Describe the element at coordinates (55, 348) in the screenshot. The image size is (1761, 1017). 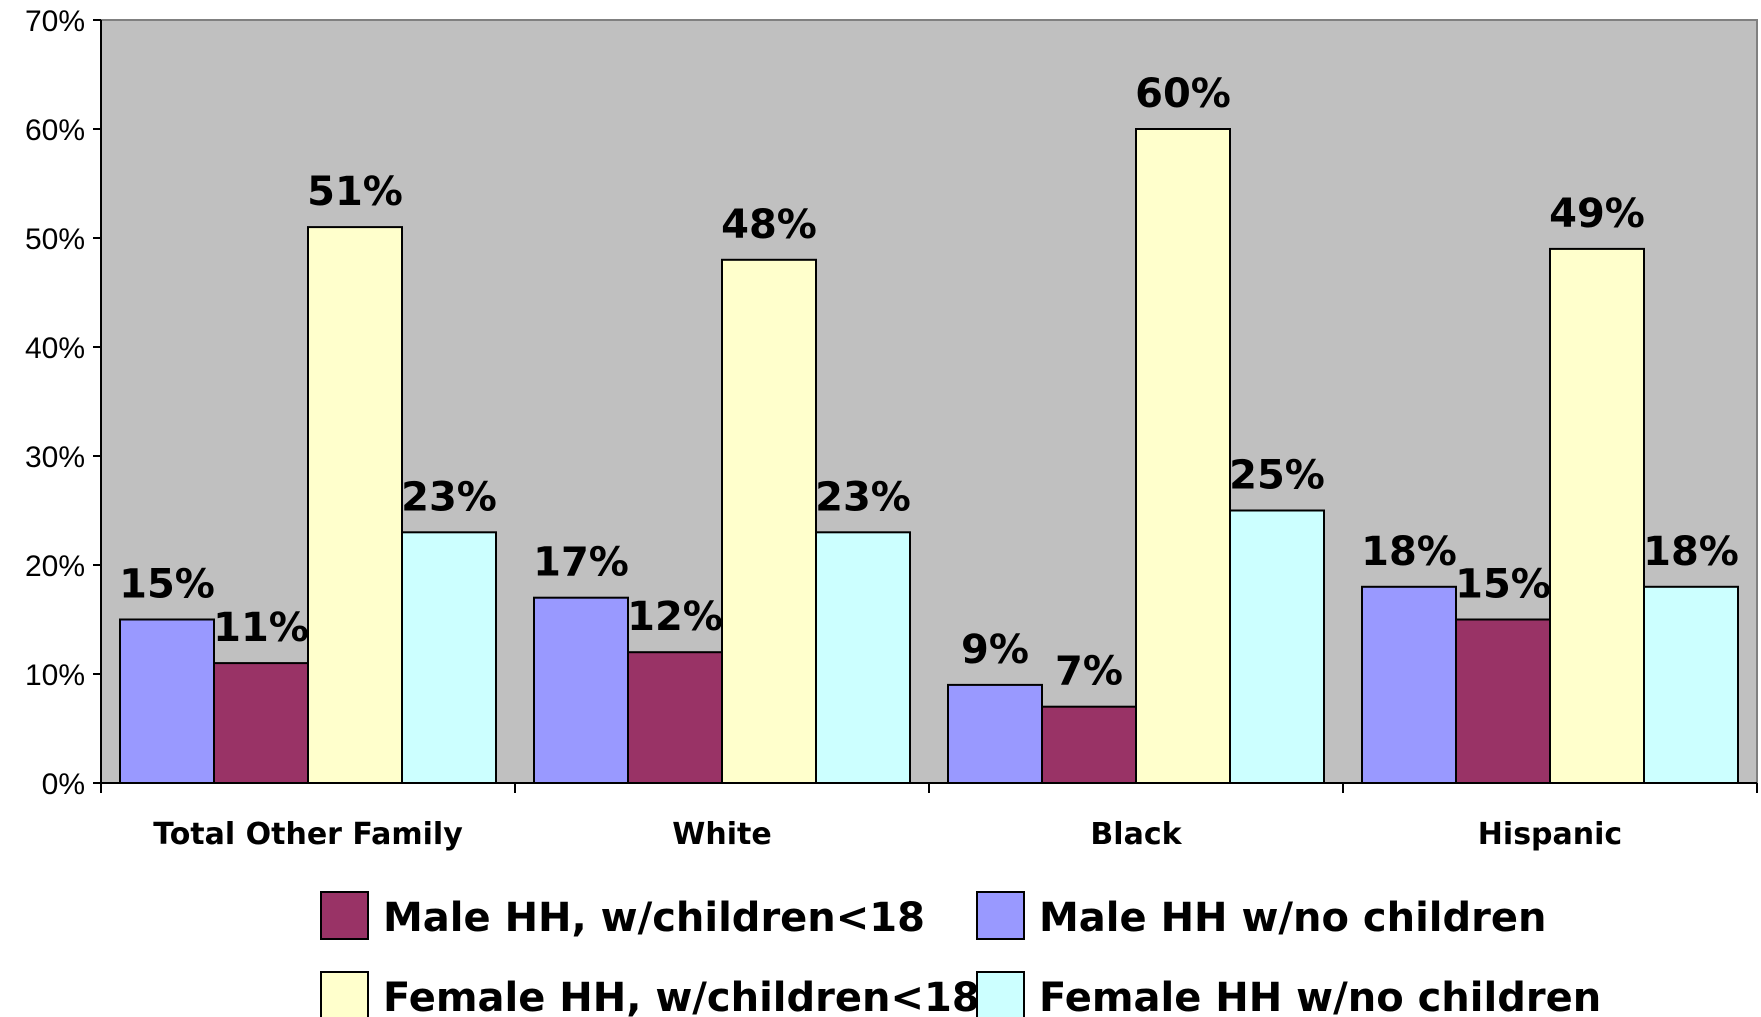
I see `y-tick-label-4: 40%` at that location.